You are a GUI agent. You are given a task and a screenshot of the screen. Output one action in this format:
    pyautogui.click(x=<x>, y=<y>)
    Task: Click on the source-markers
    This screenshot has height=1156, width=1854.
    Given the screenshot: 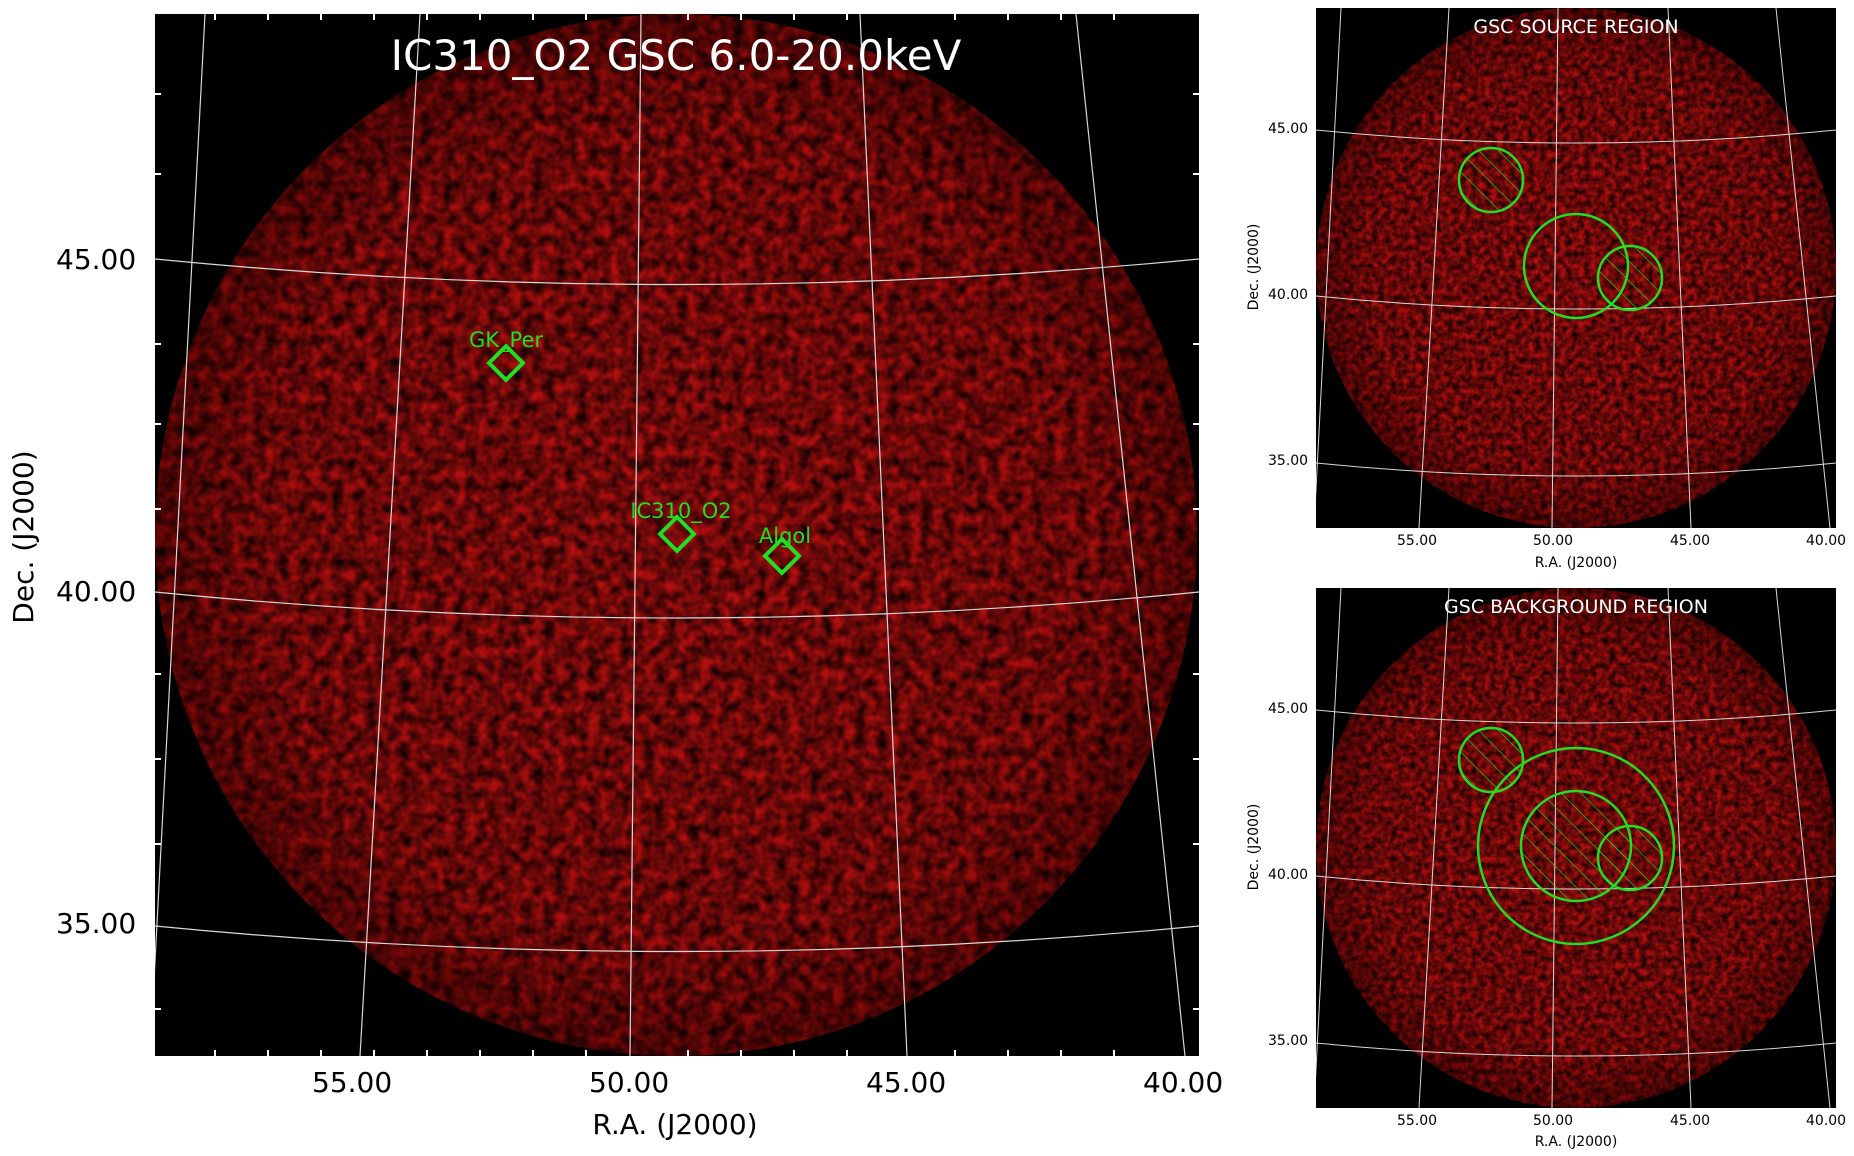 What is the action you would take?
    pyautogui.click(x=644, y=459)
    